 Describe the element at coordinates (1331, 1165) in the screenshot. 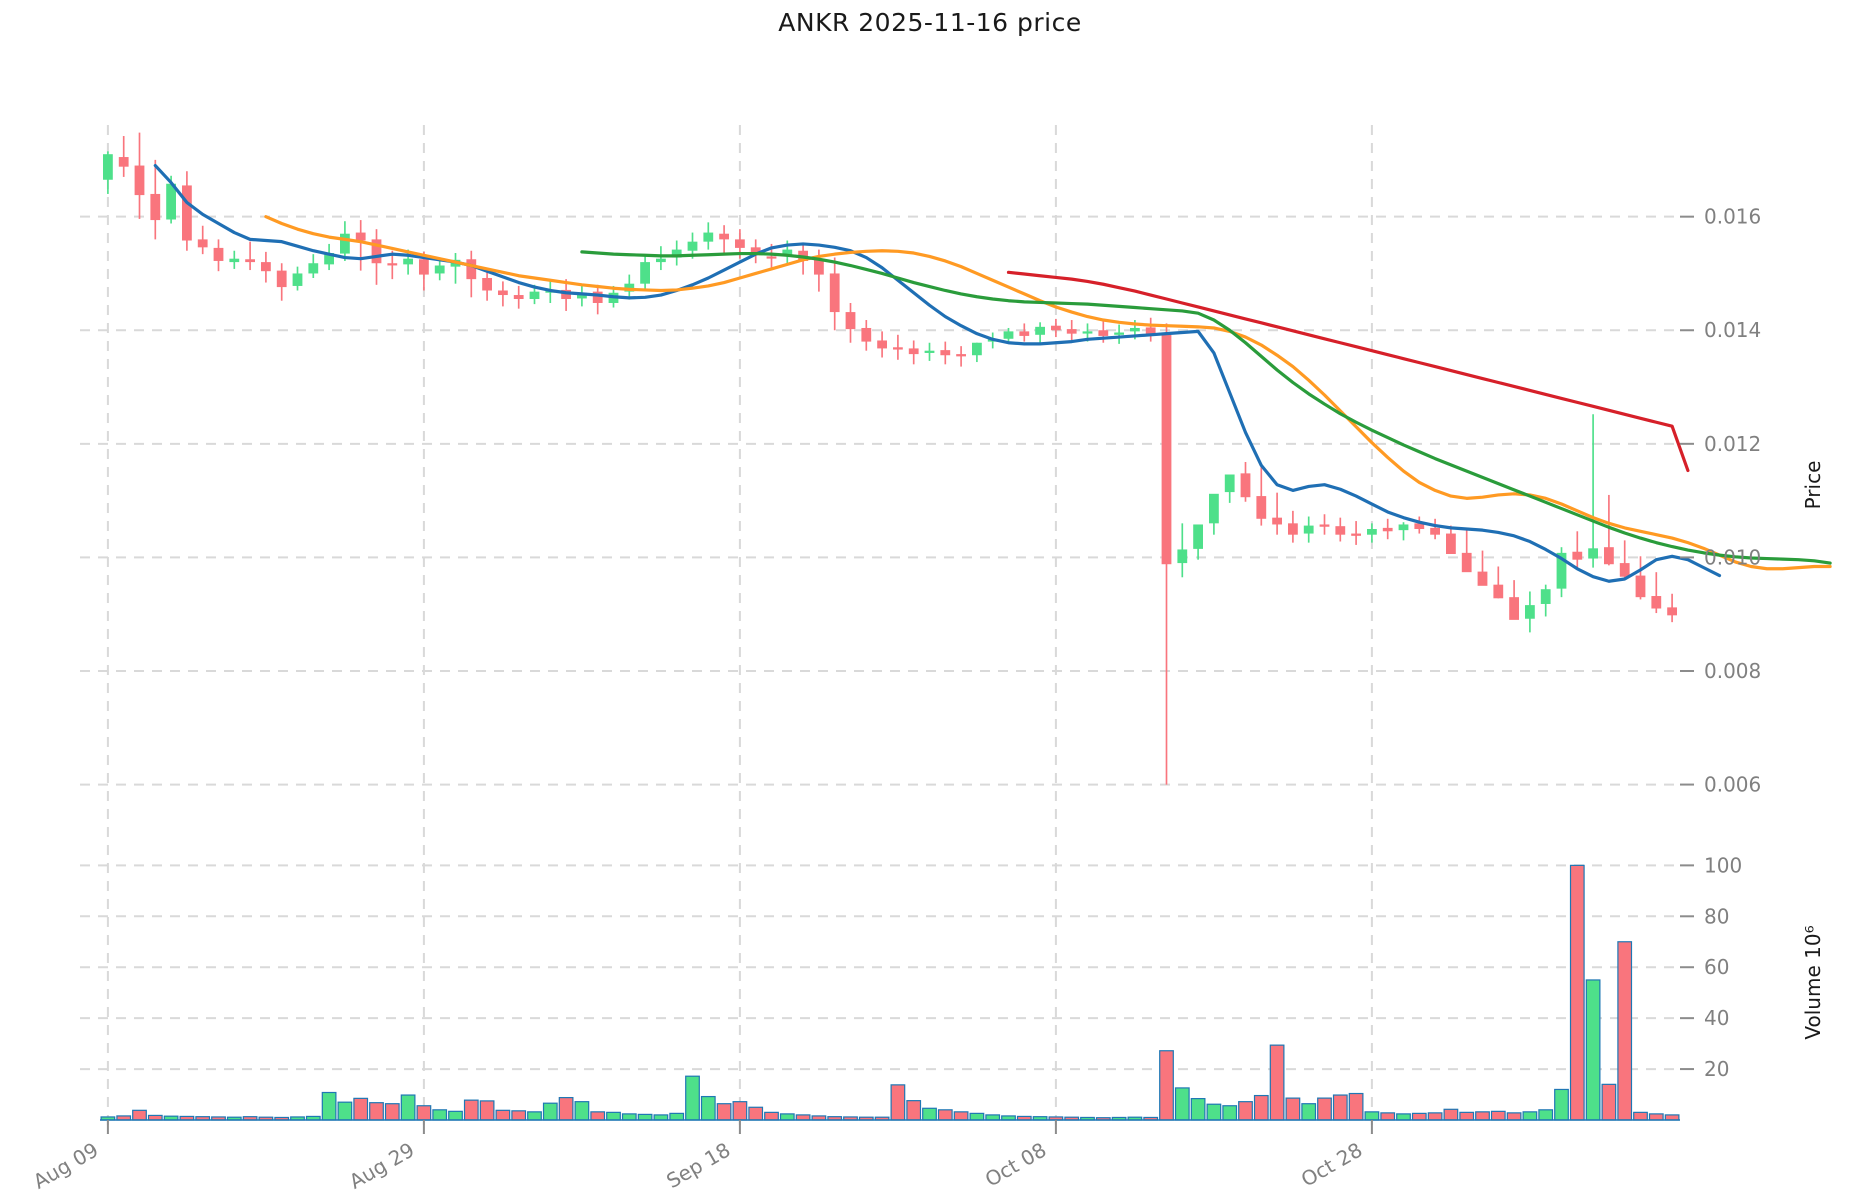

I see `date-tick-label: Oct 28` at that location.